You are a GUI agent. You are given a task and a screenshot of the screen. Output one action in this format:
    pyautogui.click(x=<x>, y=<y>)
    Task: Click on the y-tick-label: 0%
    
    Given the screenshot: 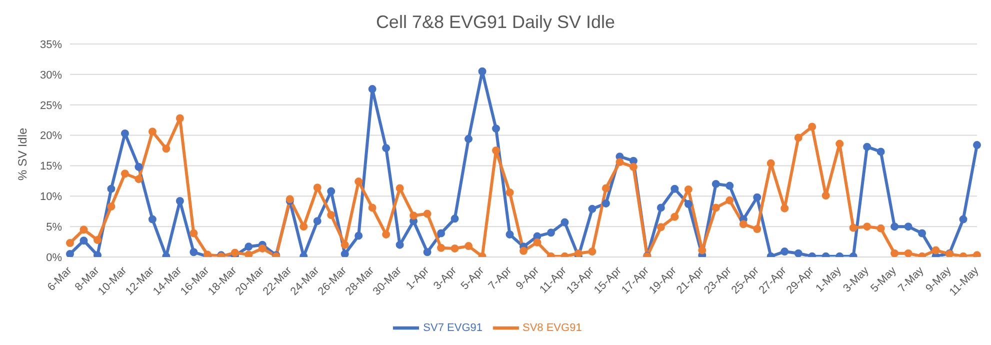 What is the action you would take?
    pyautogui.click(x=54, y=258)
    